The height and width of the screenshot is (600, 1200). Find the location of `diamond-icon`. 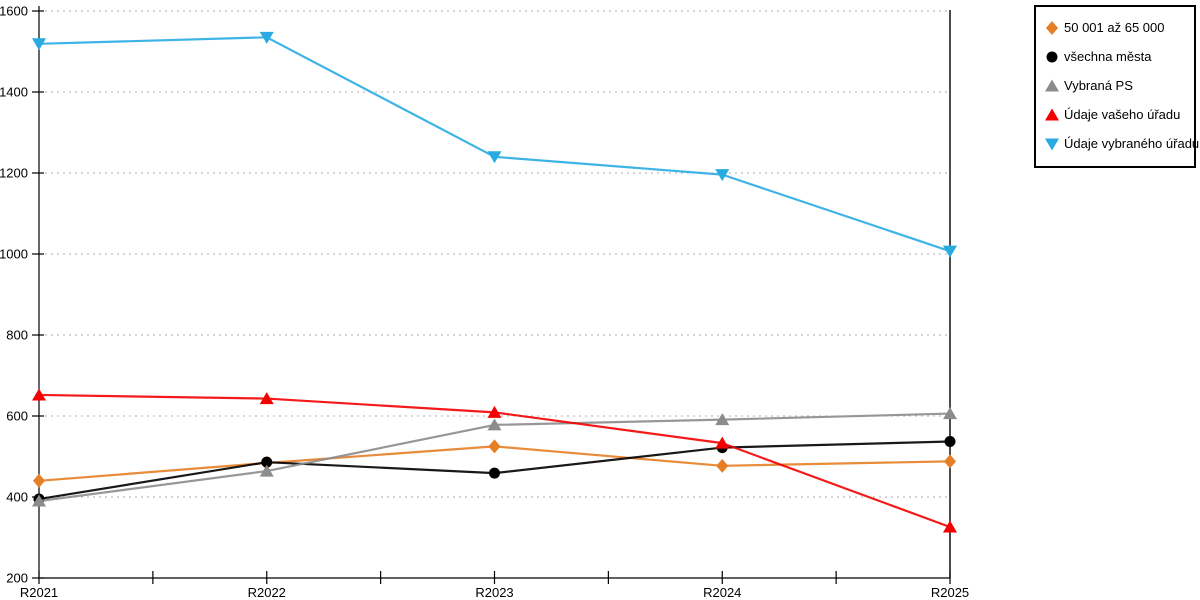

diamond-icon is located at coordinates (1052, 27).